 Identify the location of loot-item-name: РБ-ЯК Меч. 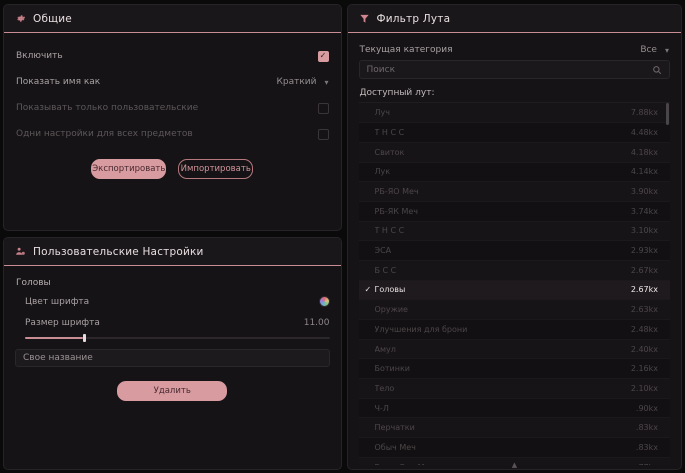
(396, 211).